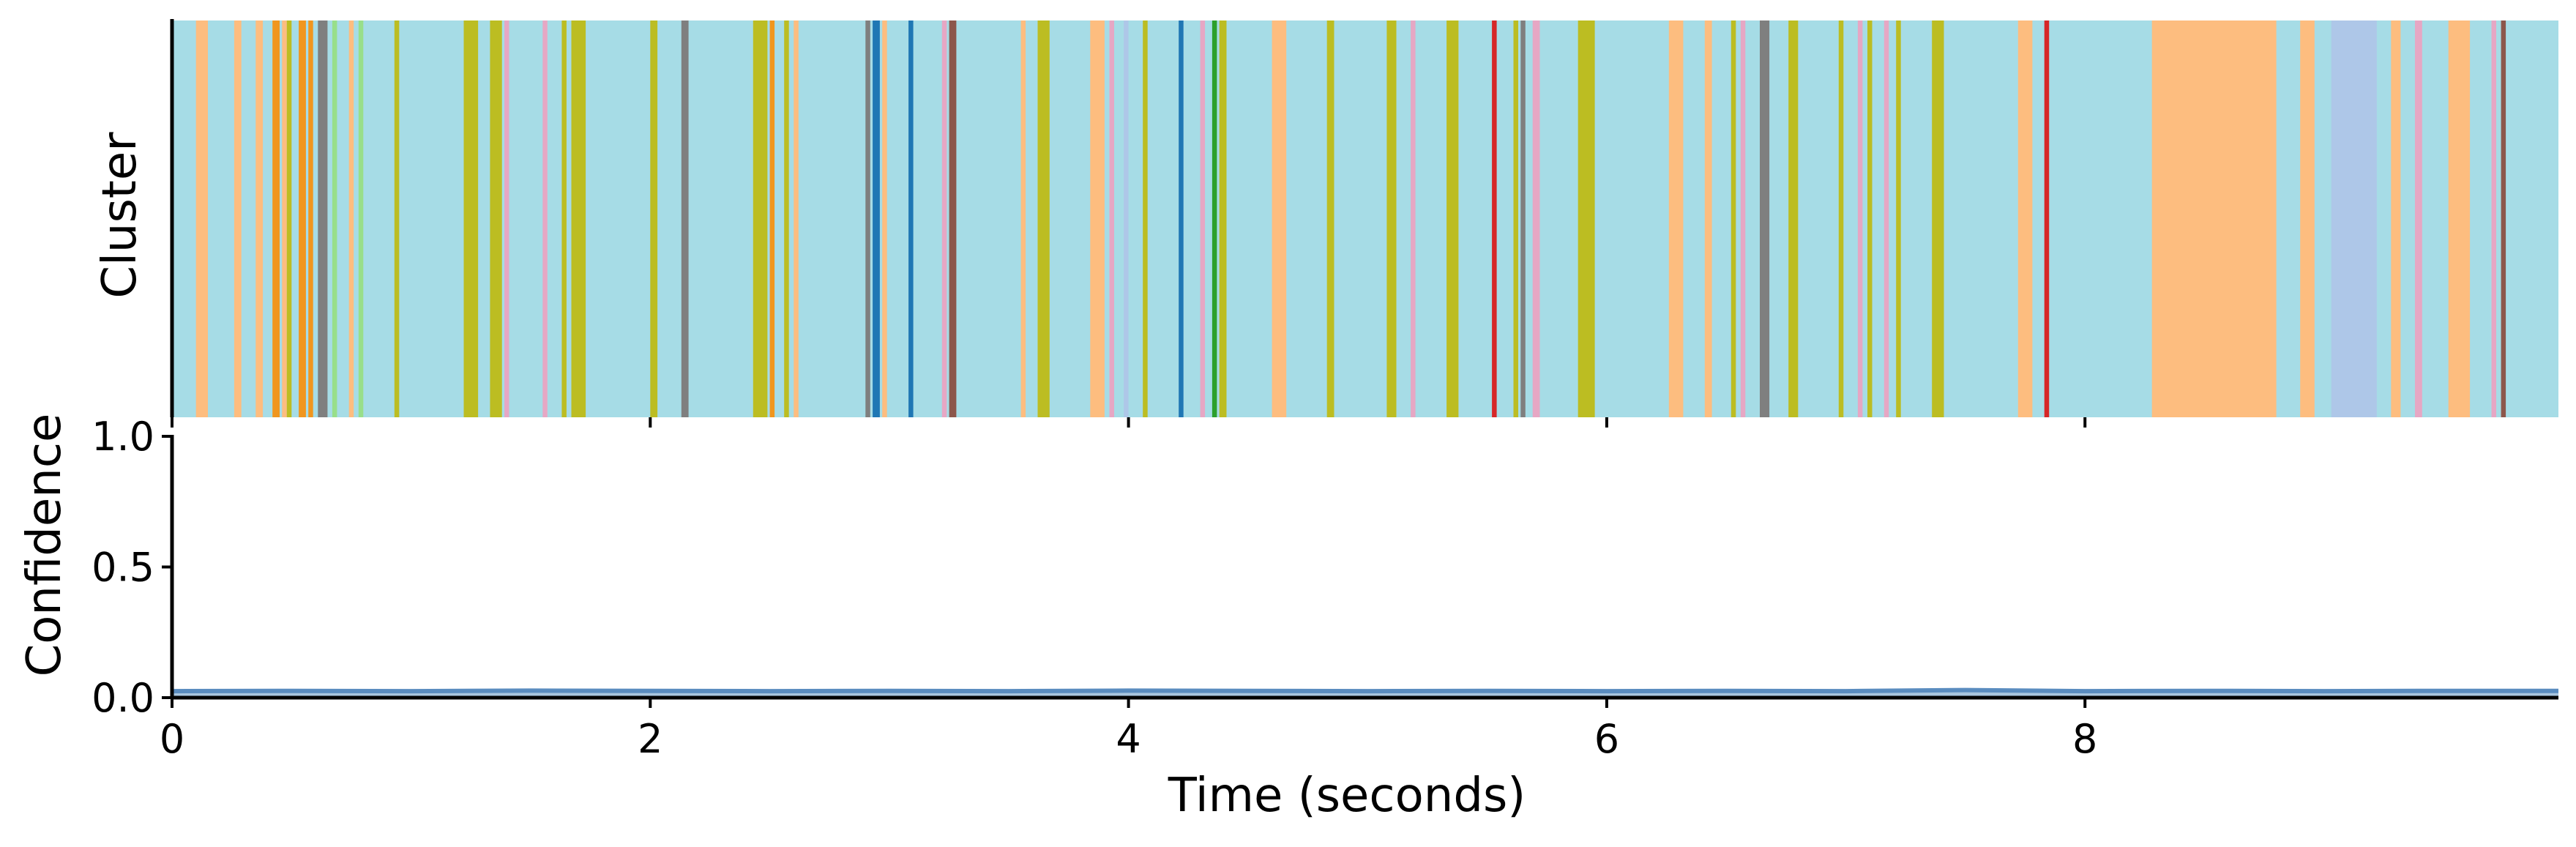 This screenshot has height=847, width=2576. What do you see at coordinates (1129, 423) in the screenshot?
I see `cluster-x-ticks` at bounding box center [1129, 423].